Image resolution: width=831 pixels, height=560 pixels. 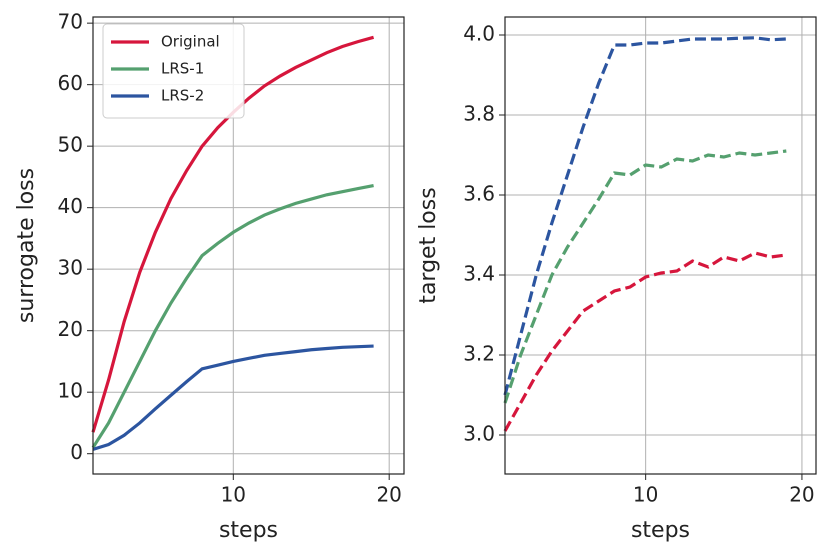 I want to click on y-axis-label: surrogate loss, so click(x=26, y=245).